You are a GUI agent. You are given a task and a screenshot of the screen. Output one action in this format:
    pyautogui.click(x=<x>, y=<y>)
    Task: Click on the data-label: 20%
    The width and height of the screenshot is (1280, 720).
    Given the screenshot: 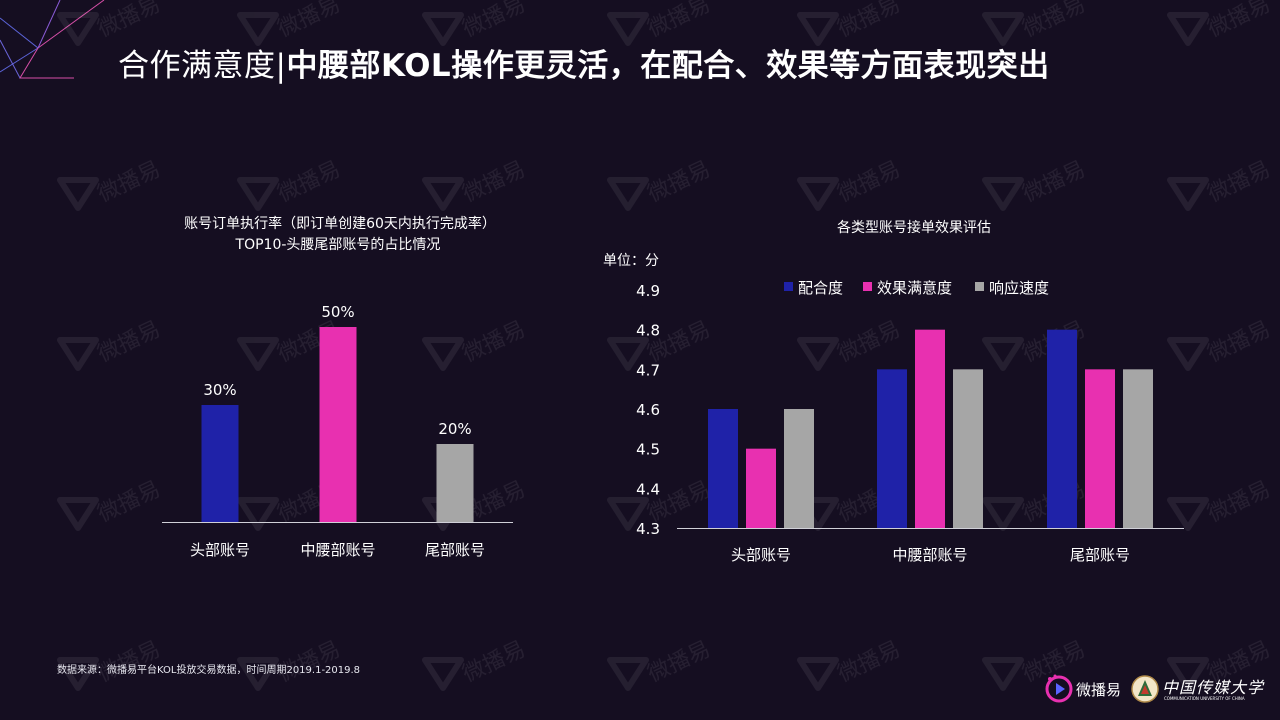 What is the action you would take?
    pyautogui.click(x=454, y=429)
    